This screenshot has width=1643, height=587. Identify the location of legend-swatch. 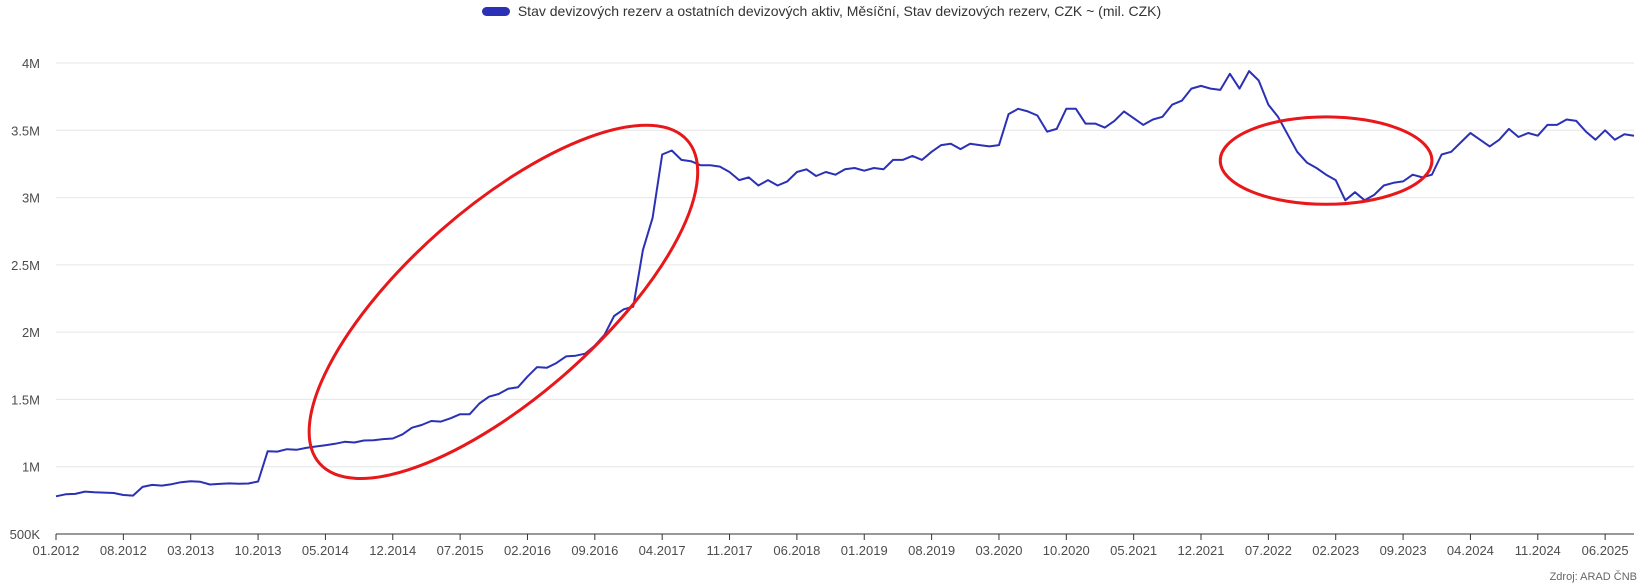
(495, 11).